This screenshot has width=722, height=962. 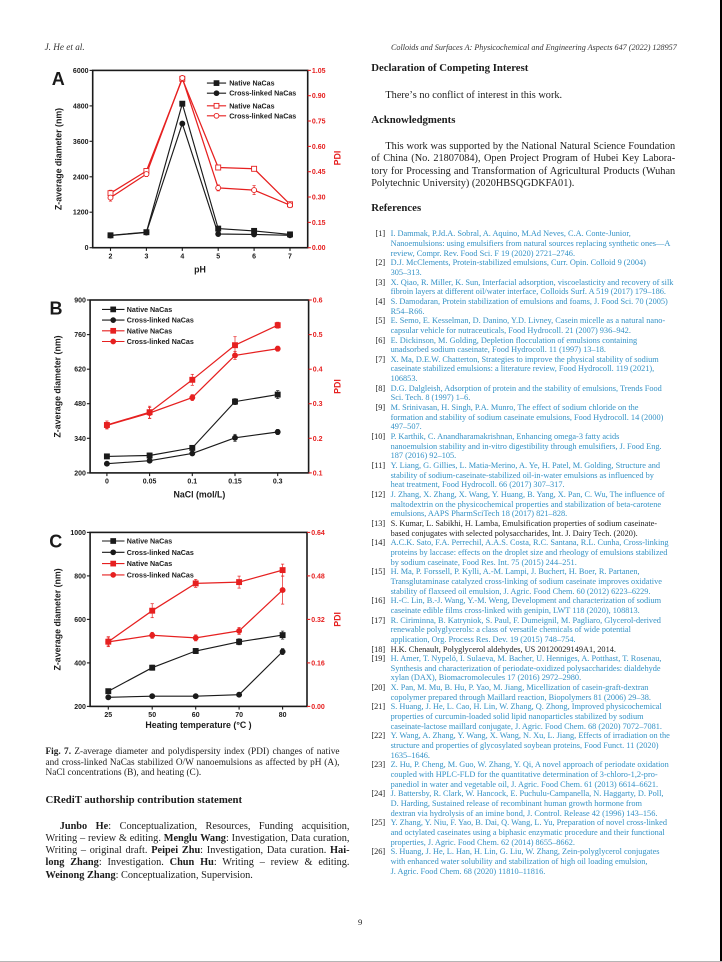 I want to click on svg-text: 800, so click(x=80, y=576).